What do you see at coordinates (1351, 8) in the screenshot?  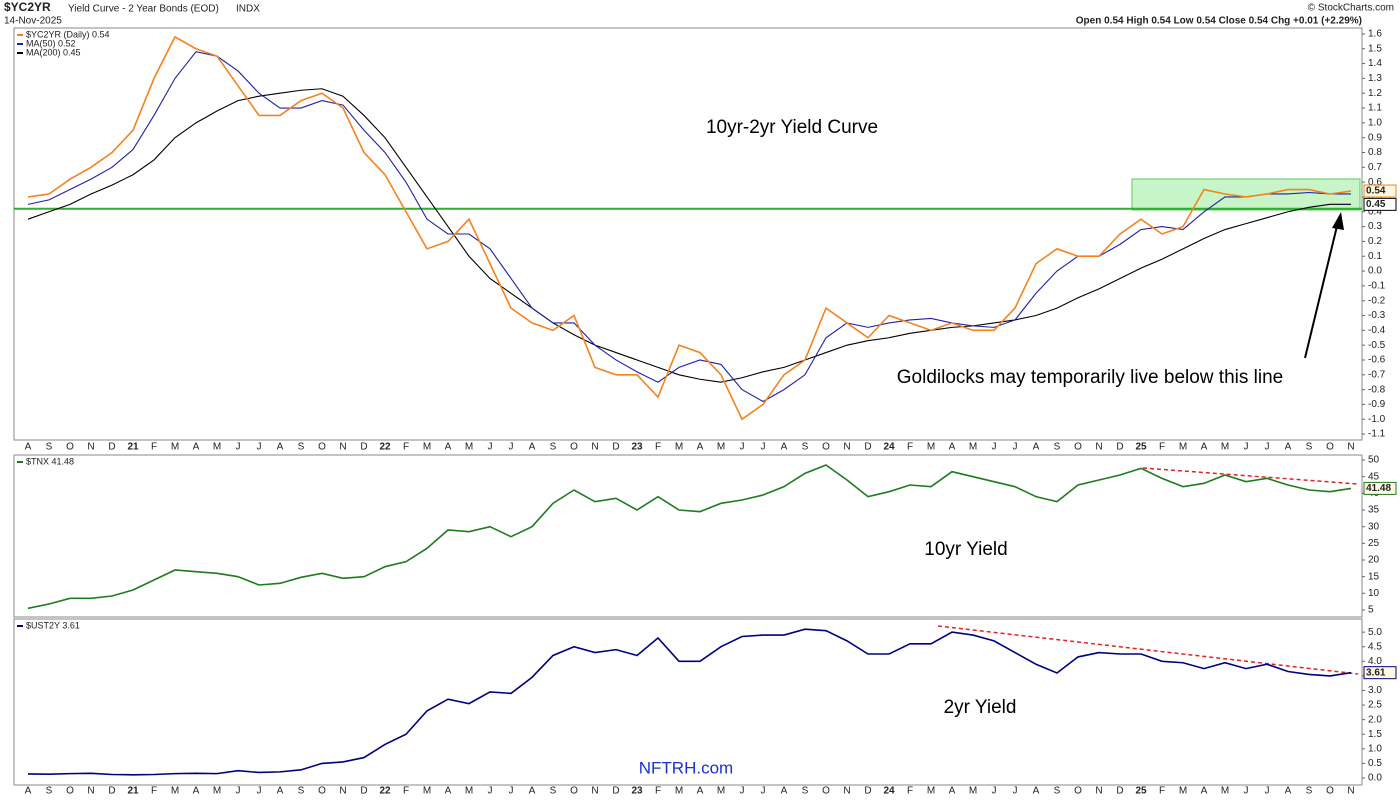 I see `copyright: © StockCharts.com` at bounding box center [1351, 8].